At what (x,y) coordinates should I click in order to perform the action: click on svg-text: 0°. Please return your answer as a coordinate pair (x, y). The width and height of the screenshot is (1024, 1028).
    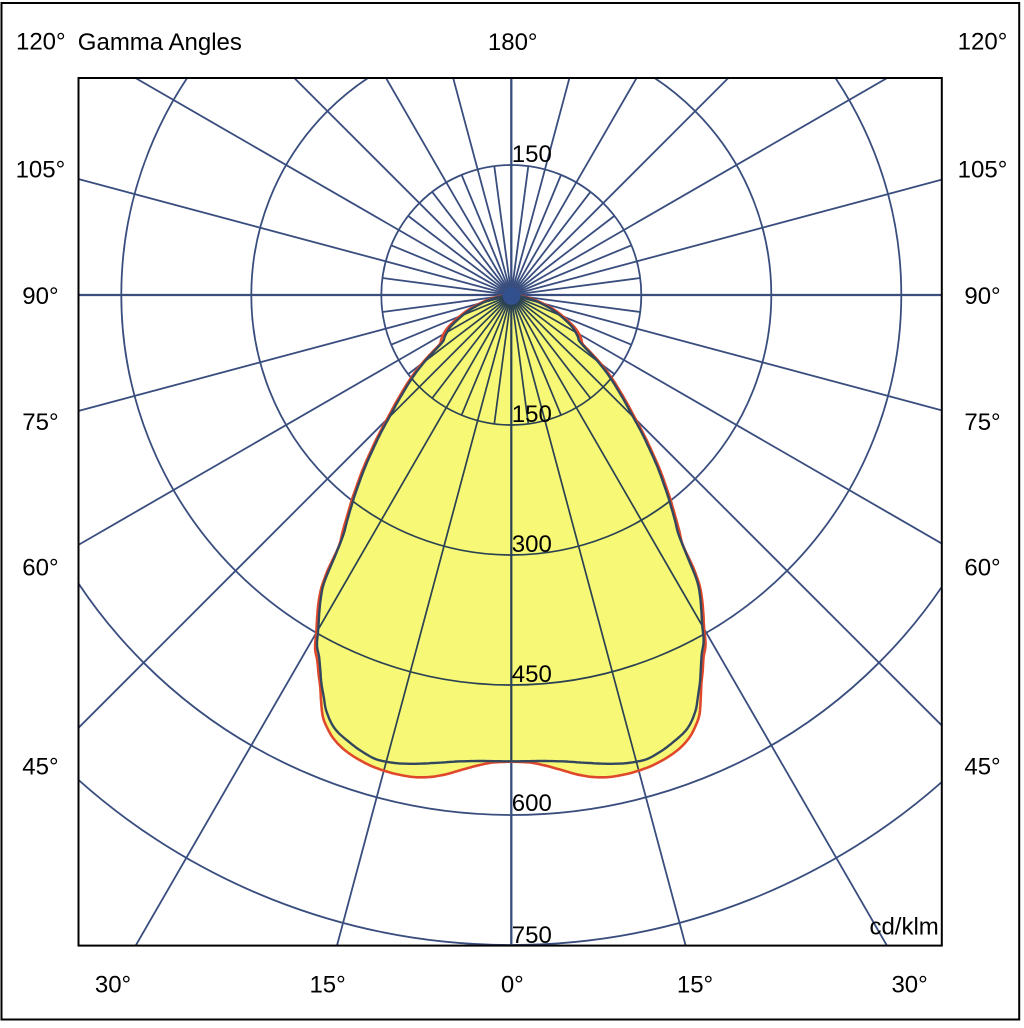
    Looking at the image, I should click on (512, 984).